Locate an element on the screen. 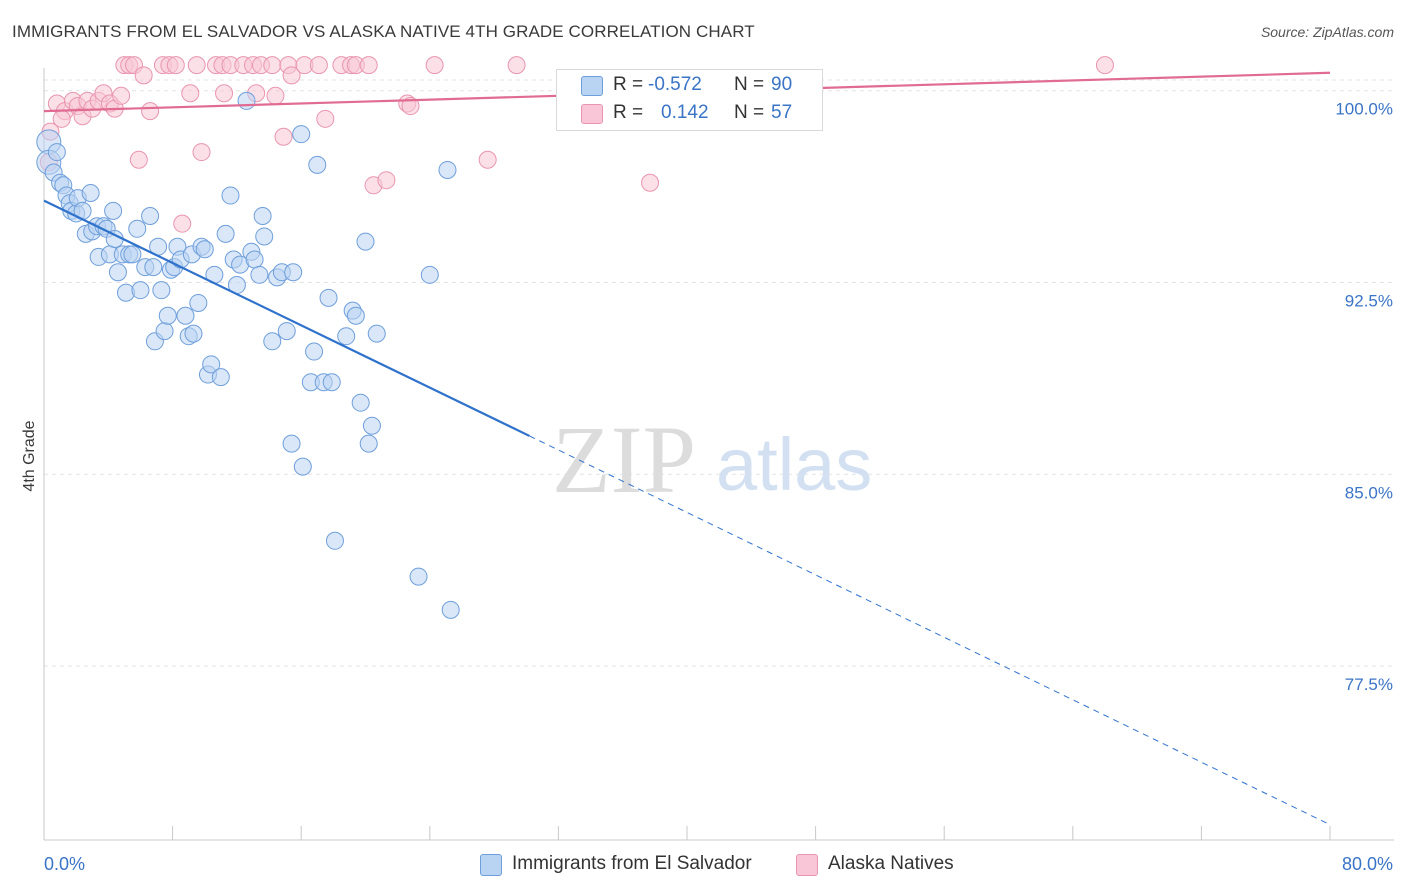 The image size is (1406, 892). legend-row-pink: R = 0.142 N = 57 is located at coordinates (689, 114).